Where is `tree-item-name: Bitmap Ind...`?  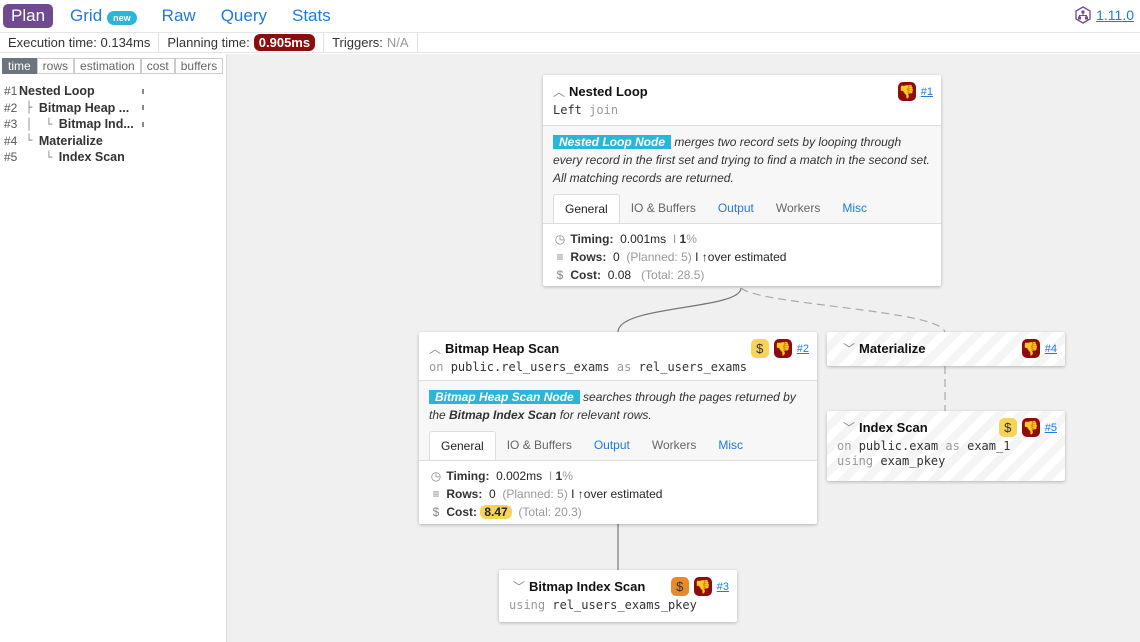 tree-item-name: Bitmap Ind... is located at coordinates (96, 124).